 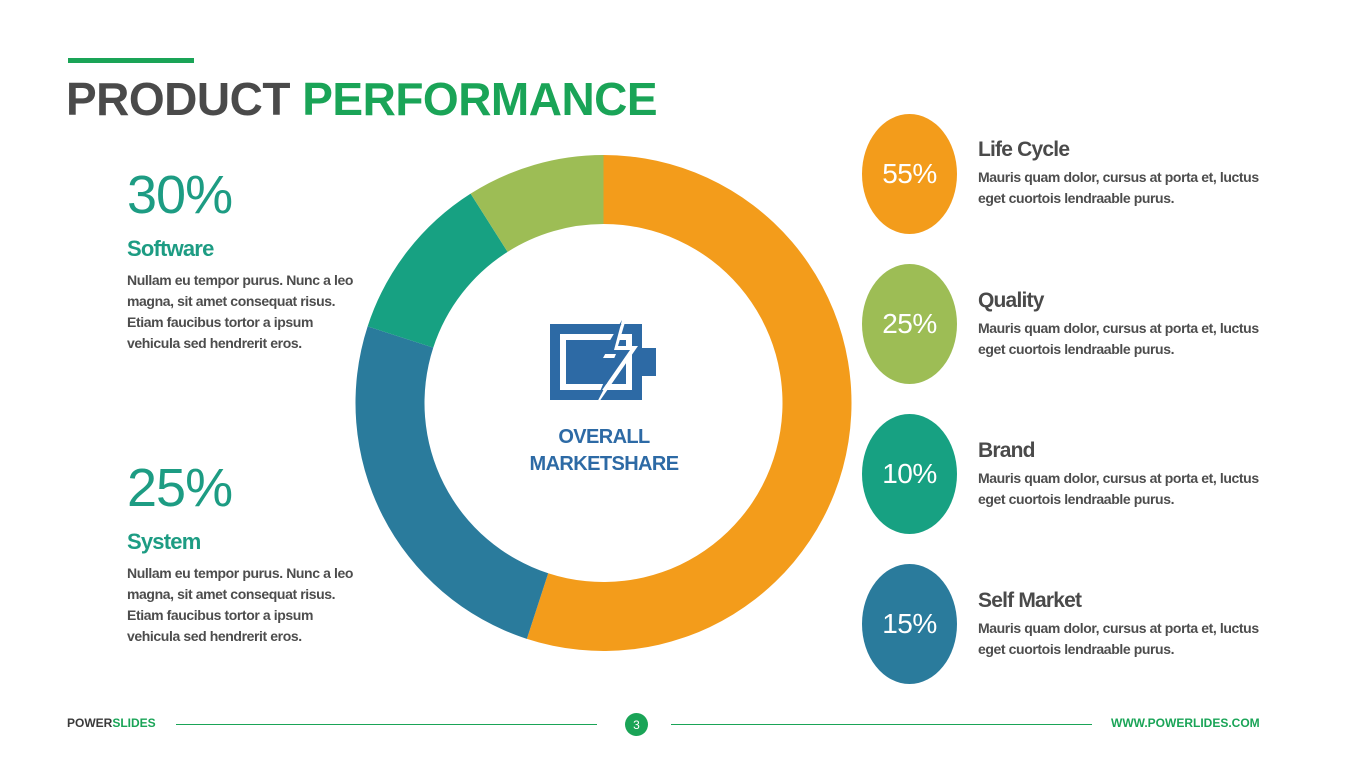 What do you see at coordinates (537, 203) in the screenshot?
I see `donut-slice-quality` at bounding box center [537, 203].